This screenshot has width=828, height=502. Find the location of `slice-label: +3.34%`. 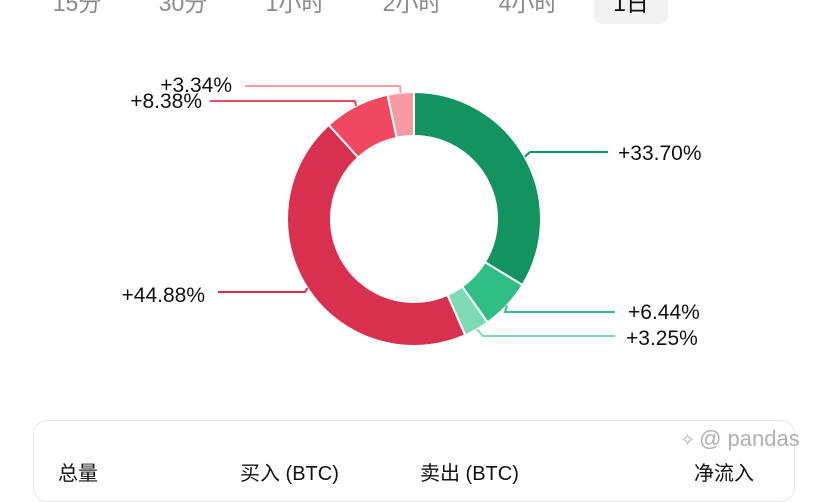

slice-label: +3.34% is located at coordinates (196, 85).